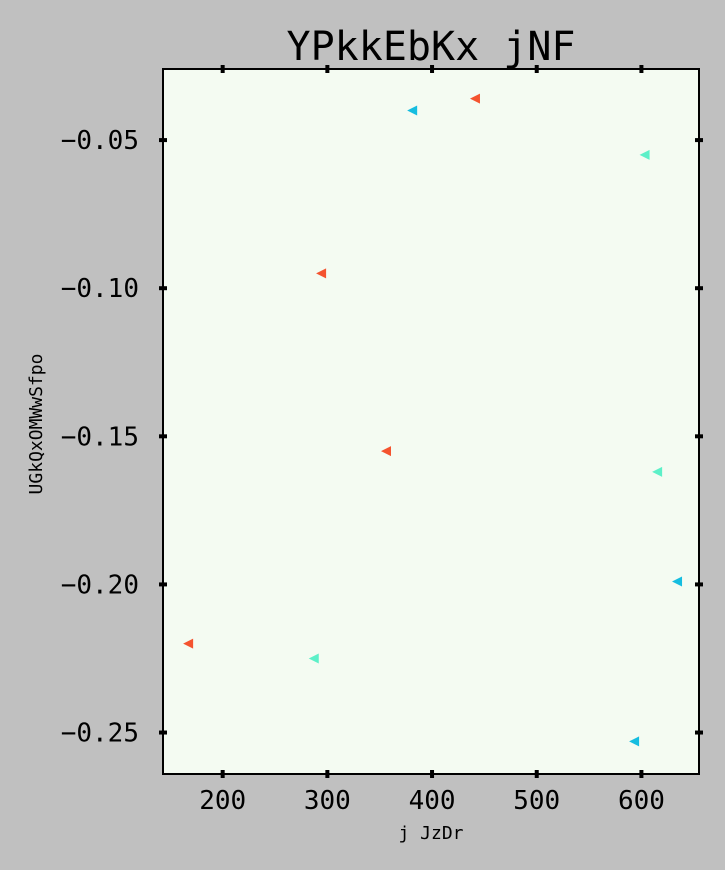 This screenshot has height=870, width=725. Describe the element at coordinates (641, 801) in the screenshot. I see `x-tick-label: 600` at that location.